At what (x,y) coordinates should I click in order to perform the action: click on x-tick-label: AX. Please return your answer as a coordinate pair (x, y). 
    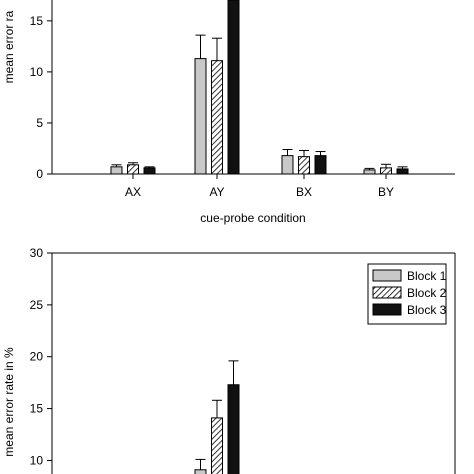
    Looking at the image, I should click on (133, 192).